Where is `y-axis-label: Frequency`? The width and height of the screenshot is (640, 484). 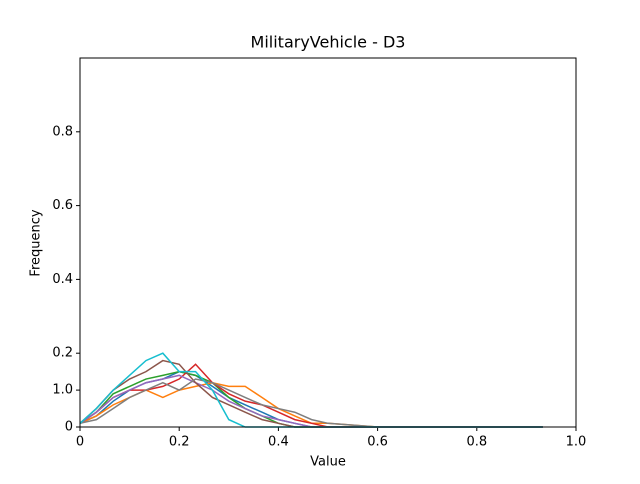
y-axis-label: Frequency is located at coordinates (36, 242).